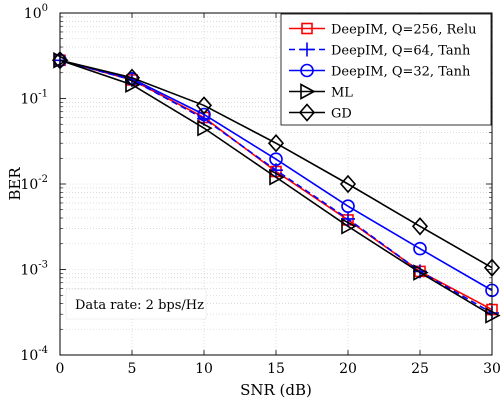 The width and height of the screenshot is (501, 403). What do you see at coordinates (401, 72) in the screenshot?
I see `legend-label: DeepIM, Q=32, Tanh` at bounding box center [401, 72].